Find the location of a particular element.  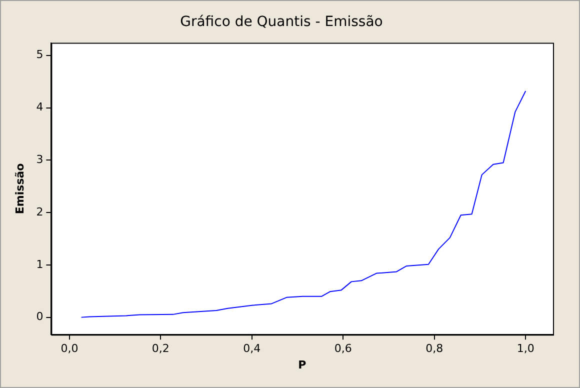

y-tick-label: 3 is located at coordinates (40, 159).